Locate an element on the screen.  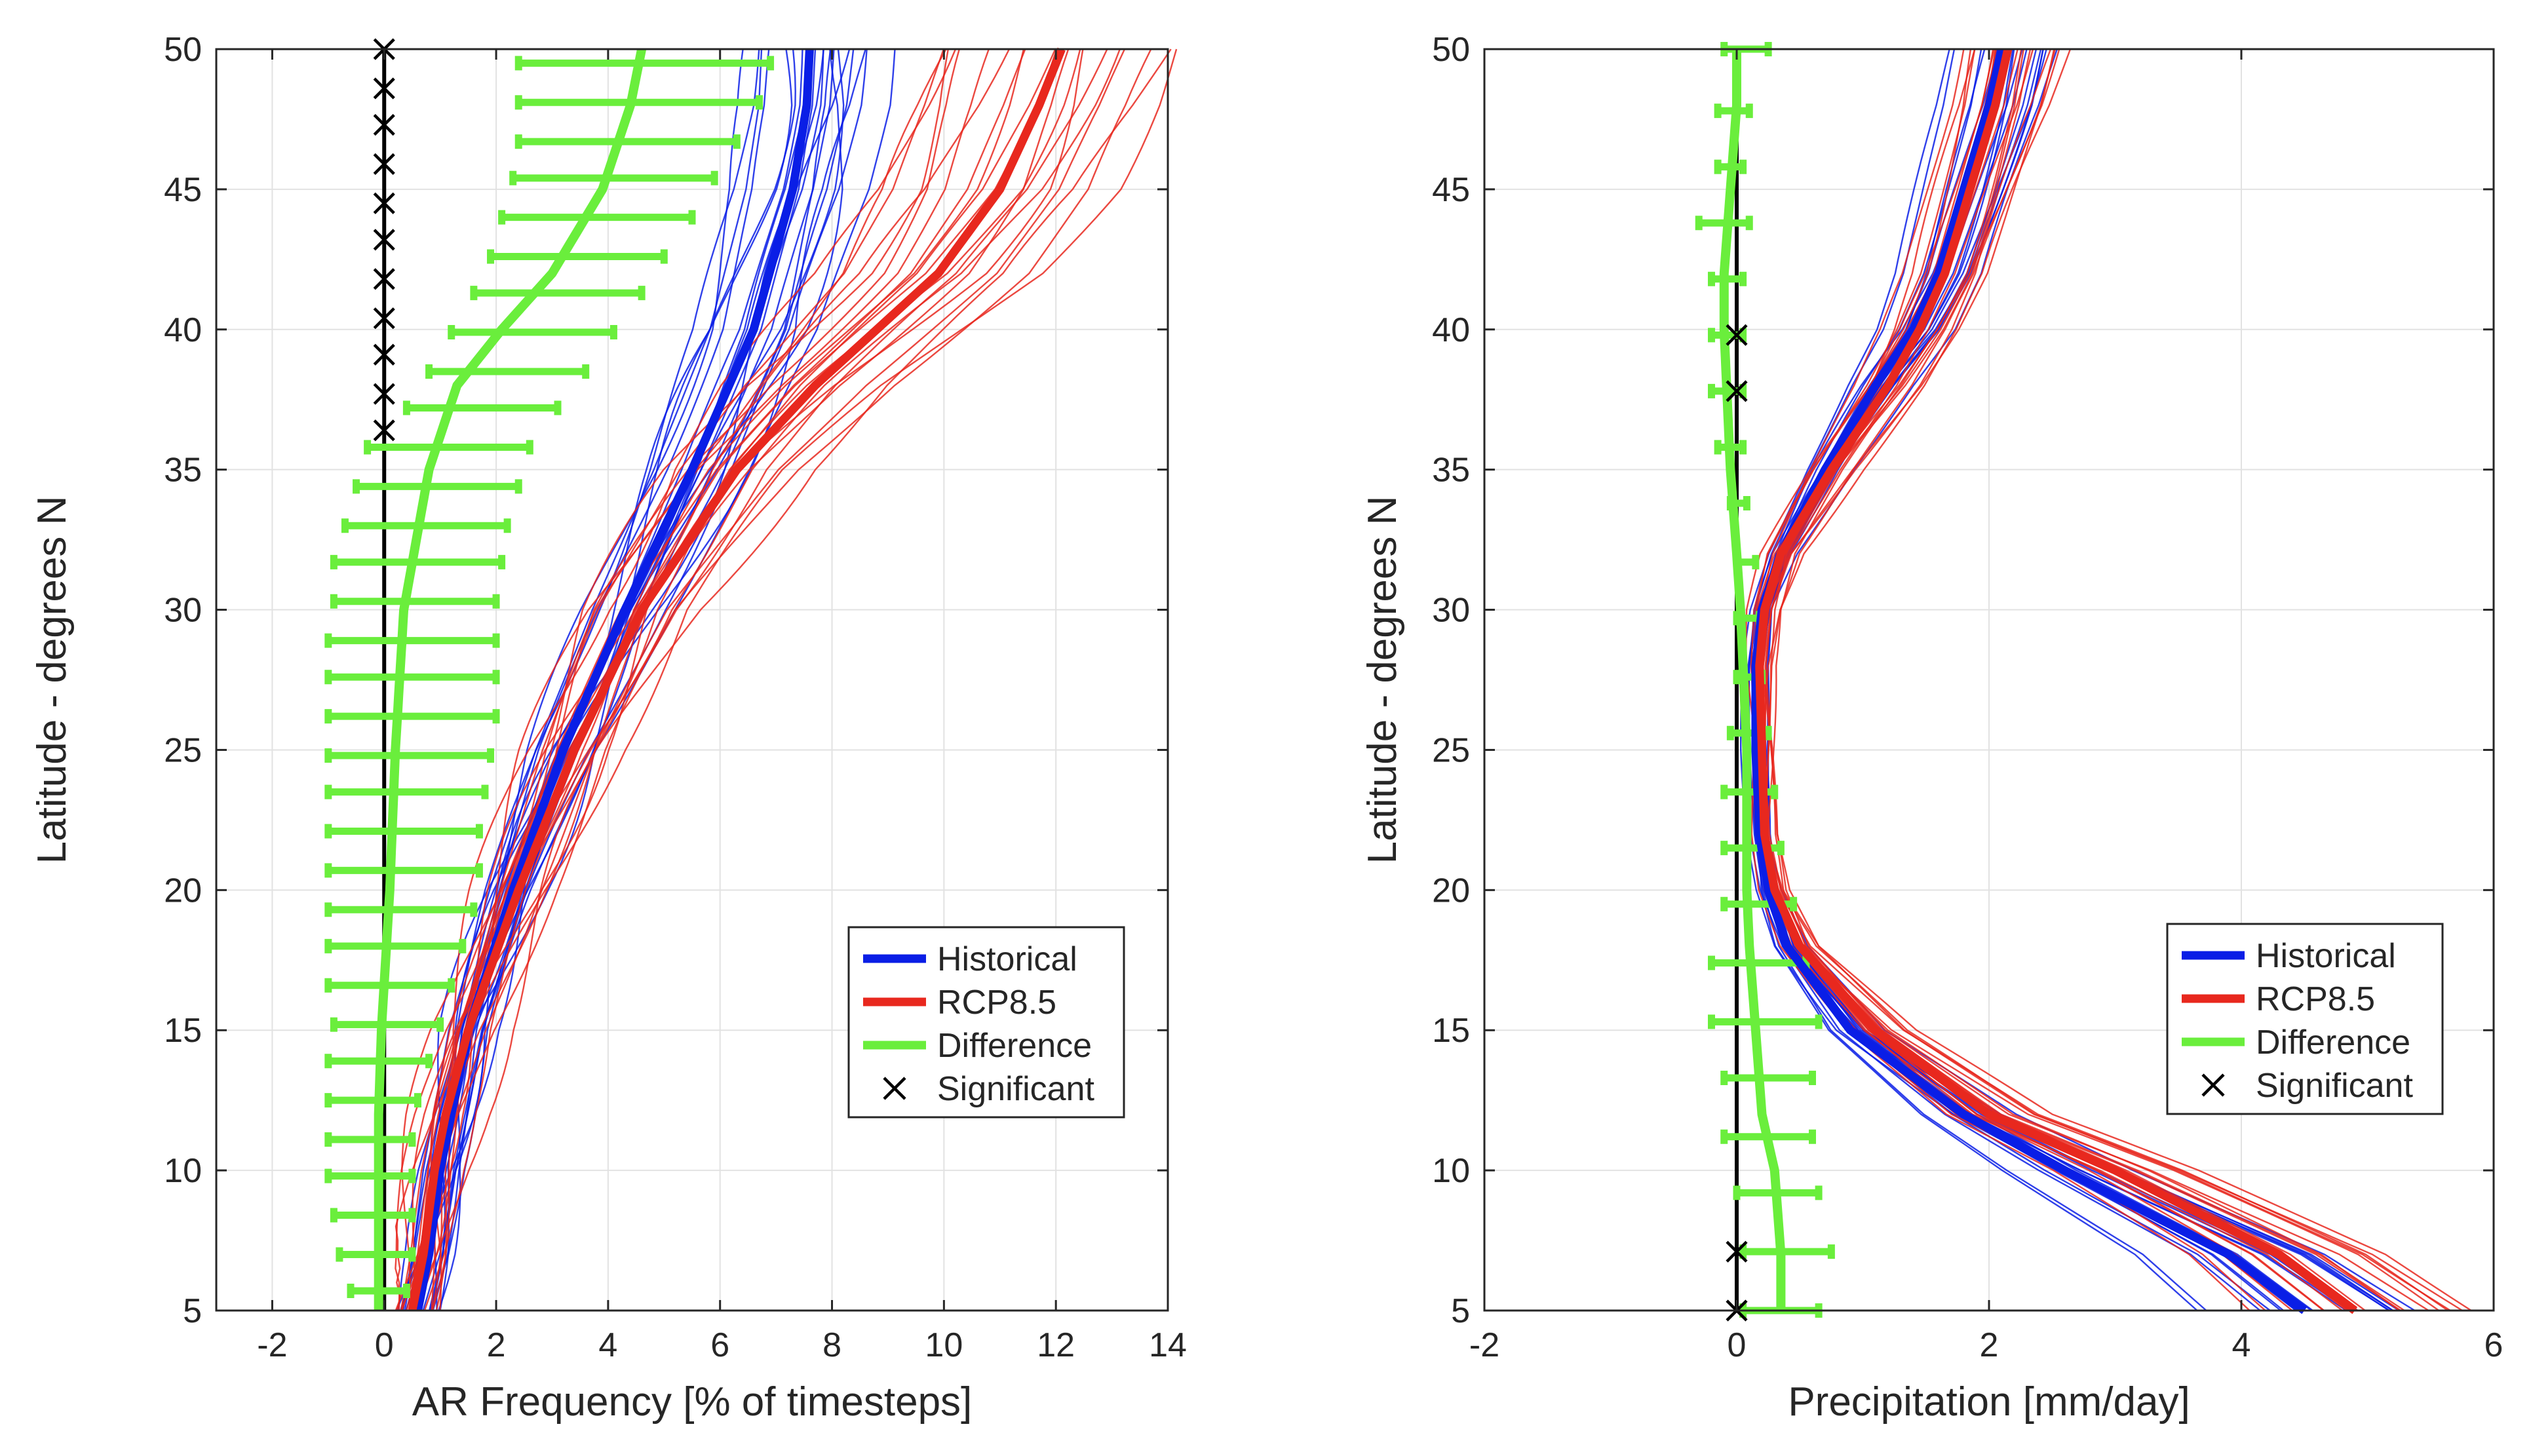
x-tick-label: 8 is located at coordinates (831, 1345).